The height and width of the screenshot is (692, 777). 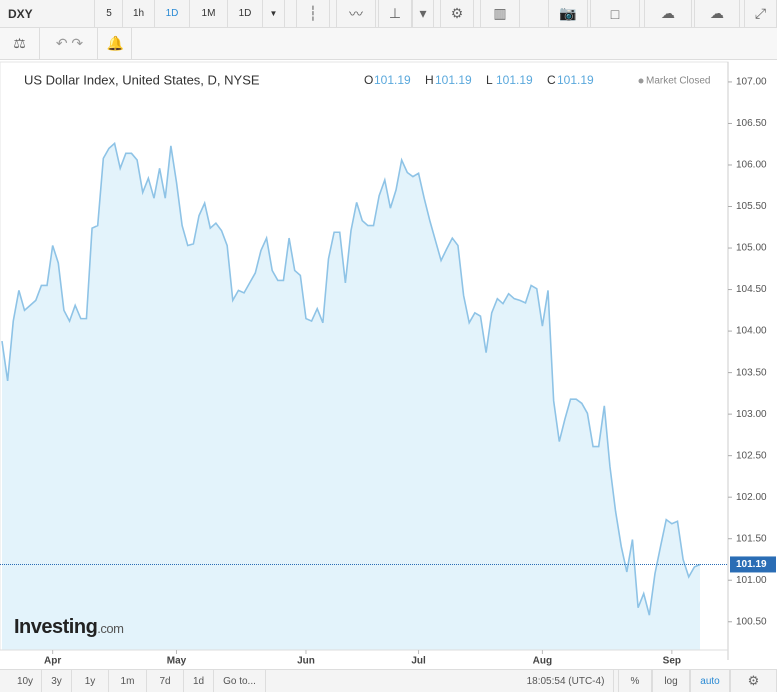 I want to click on y-tick-label: 106.00, so click(x=751, y=165).